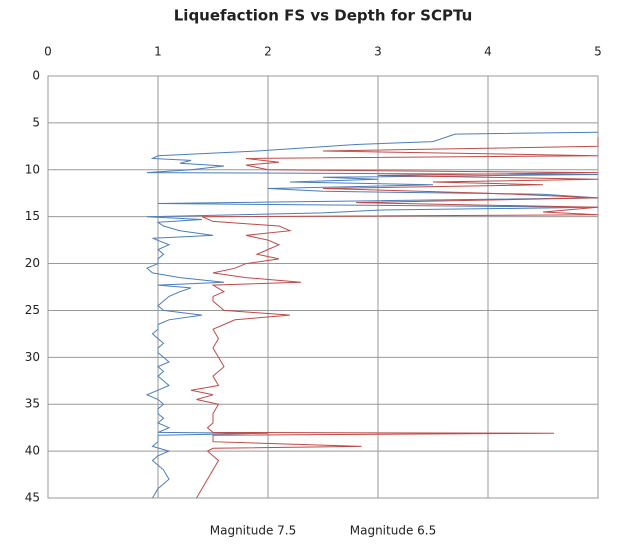  I want to click on y-tick-label: 0, so click(36, 76).